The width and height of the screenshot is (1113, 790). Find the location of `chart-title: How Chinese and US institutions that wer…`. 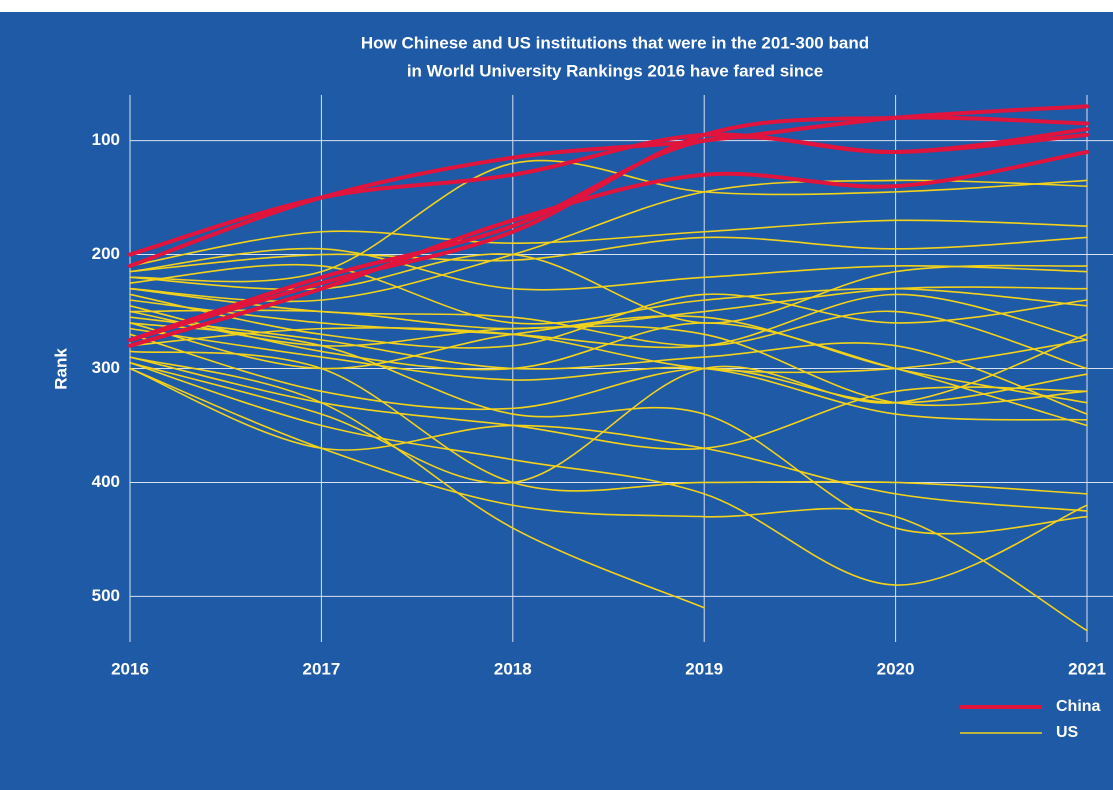

chart-title: How Chinese and US institutions that wer… is located at coordinates (615, 42).